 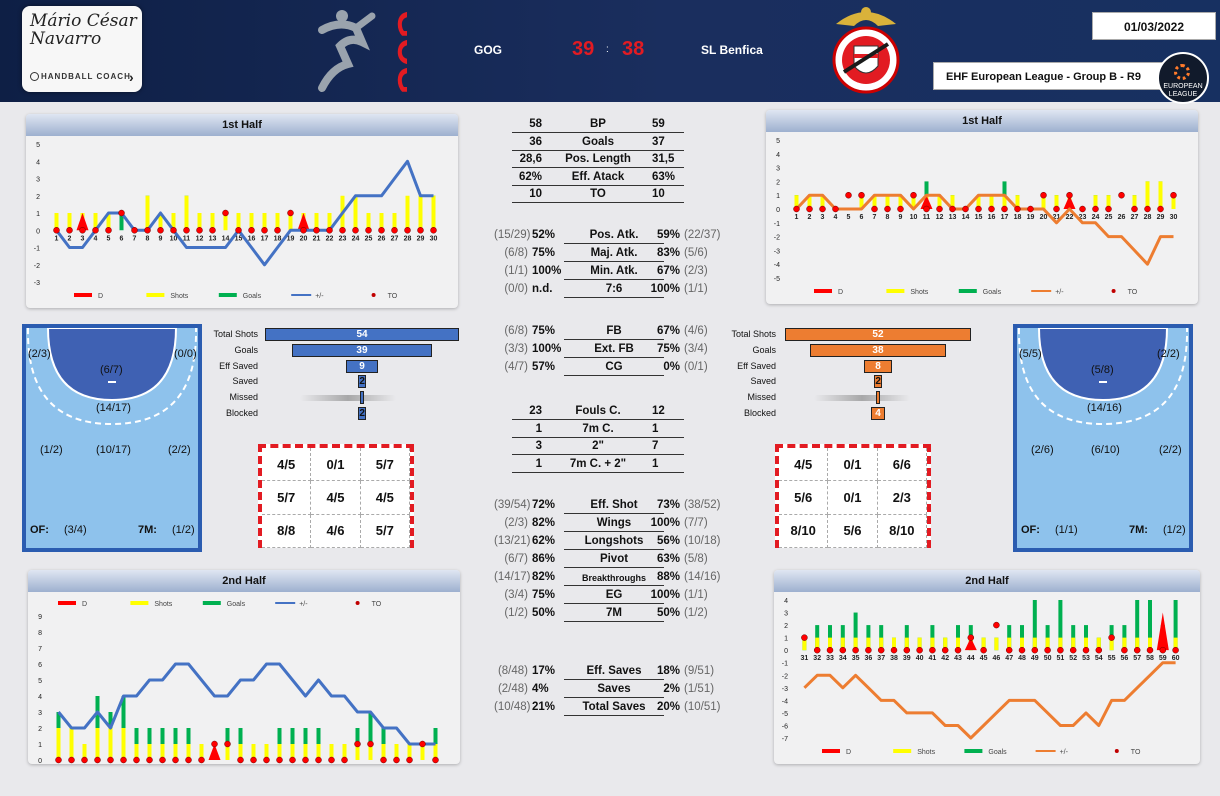 I want to click on x-tick-label: 2, so click(x=810, y=217).